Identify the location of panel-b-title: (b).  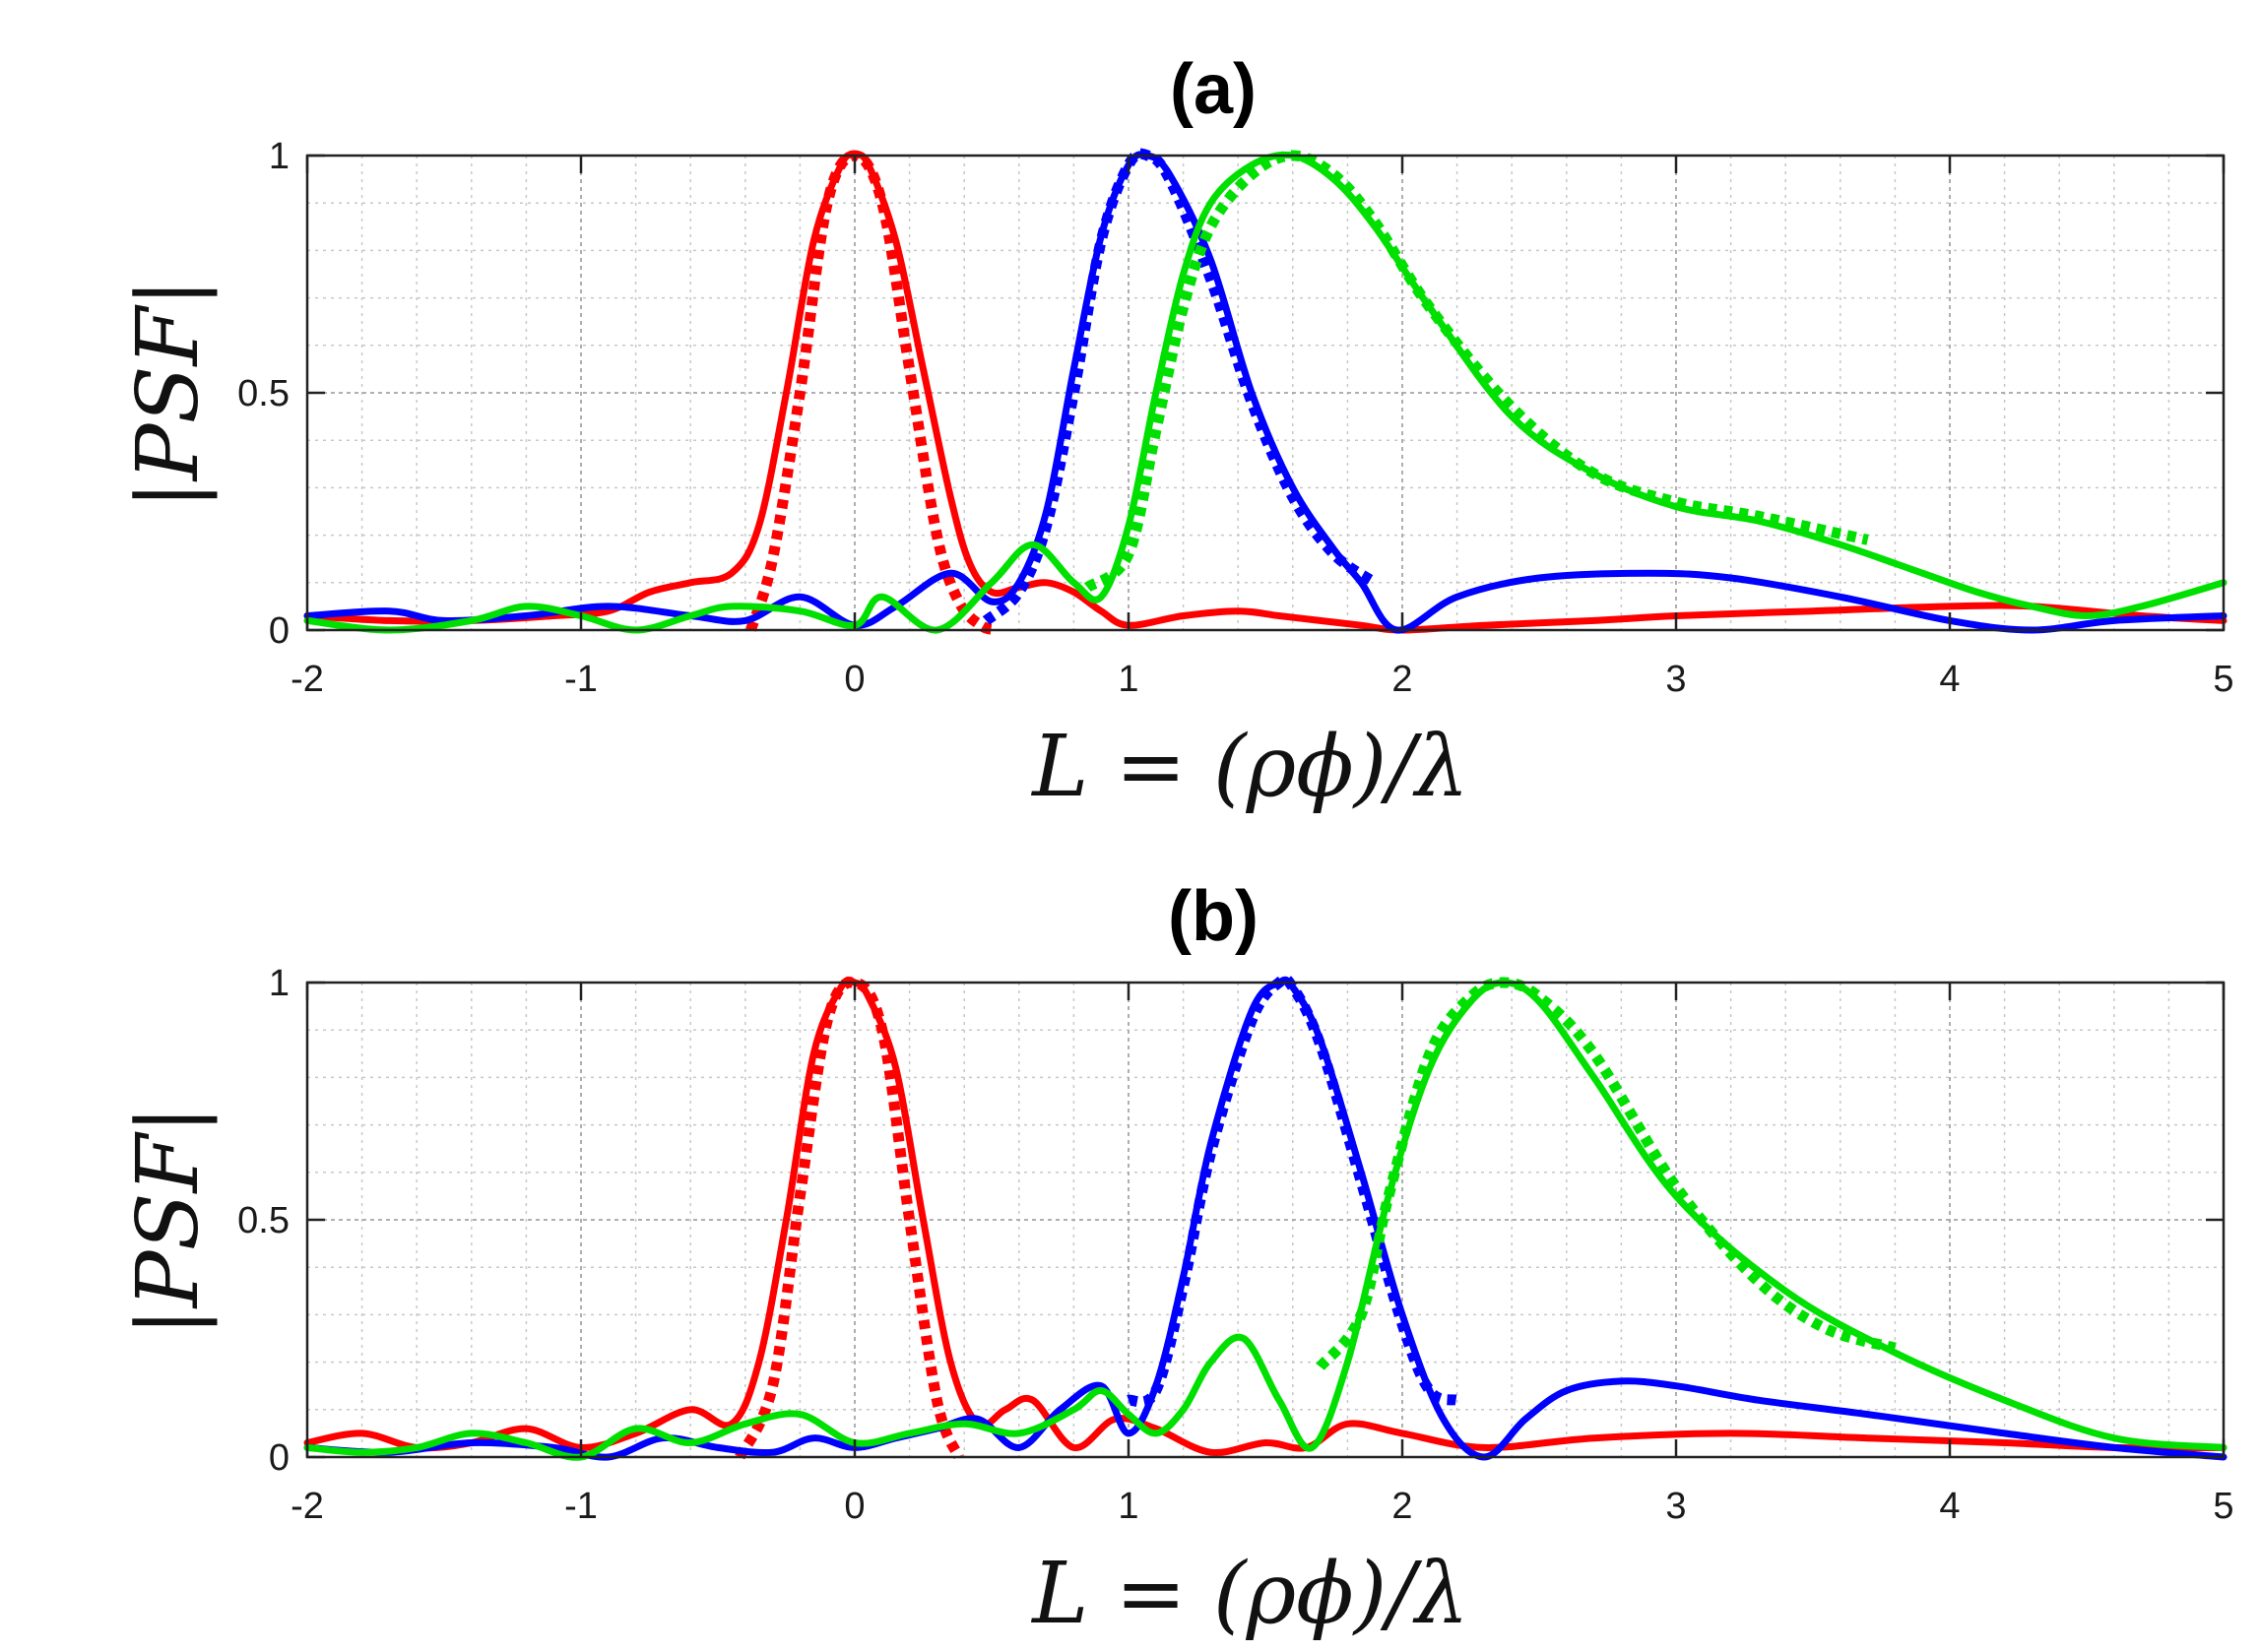
(1213, 917).